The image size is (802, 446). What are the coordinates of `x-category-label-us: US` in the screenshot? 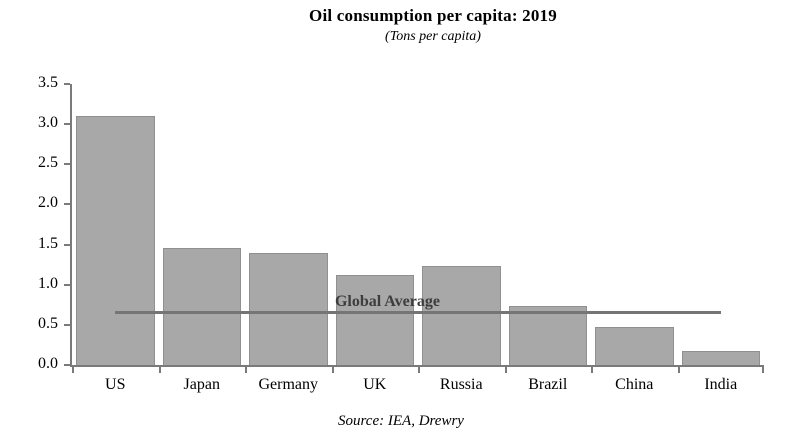 It's located at (115, 384).